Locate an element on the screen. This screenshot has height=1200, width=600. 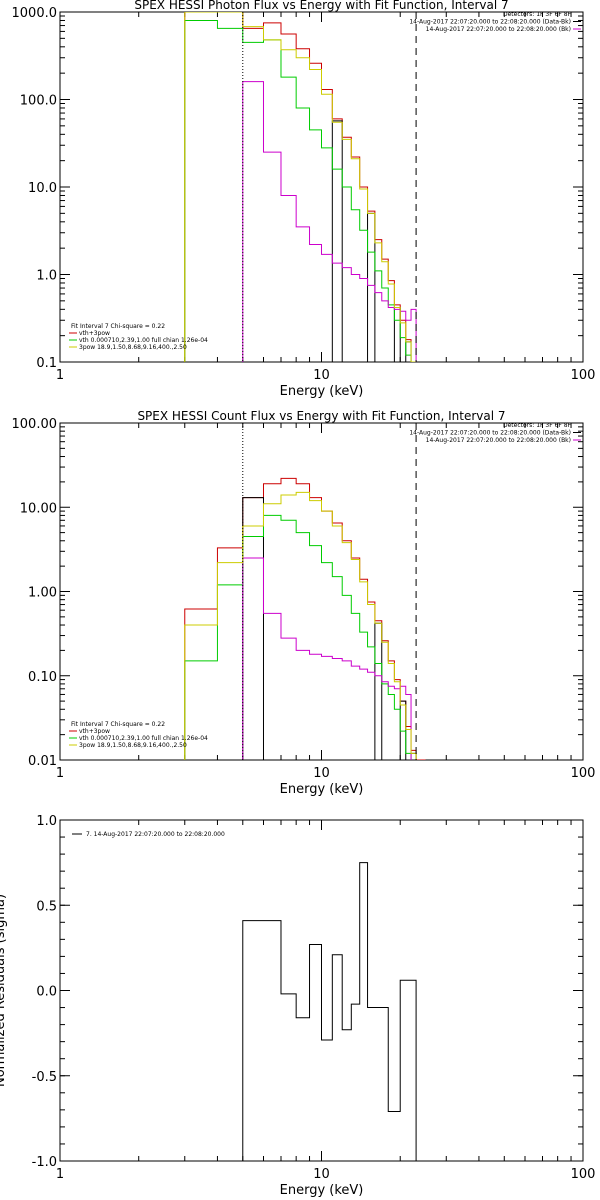
y-tick-label: -0.5 is located at coordinates (44, 1077).